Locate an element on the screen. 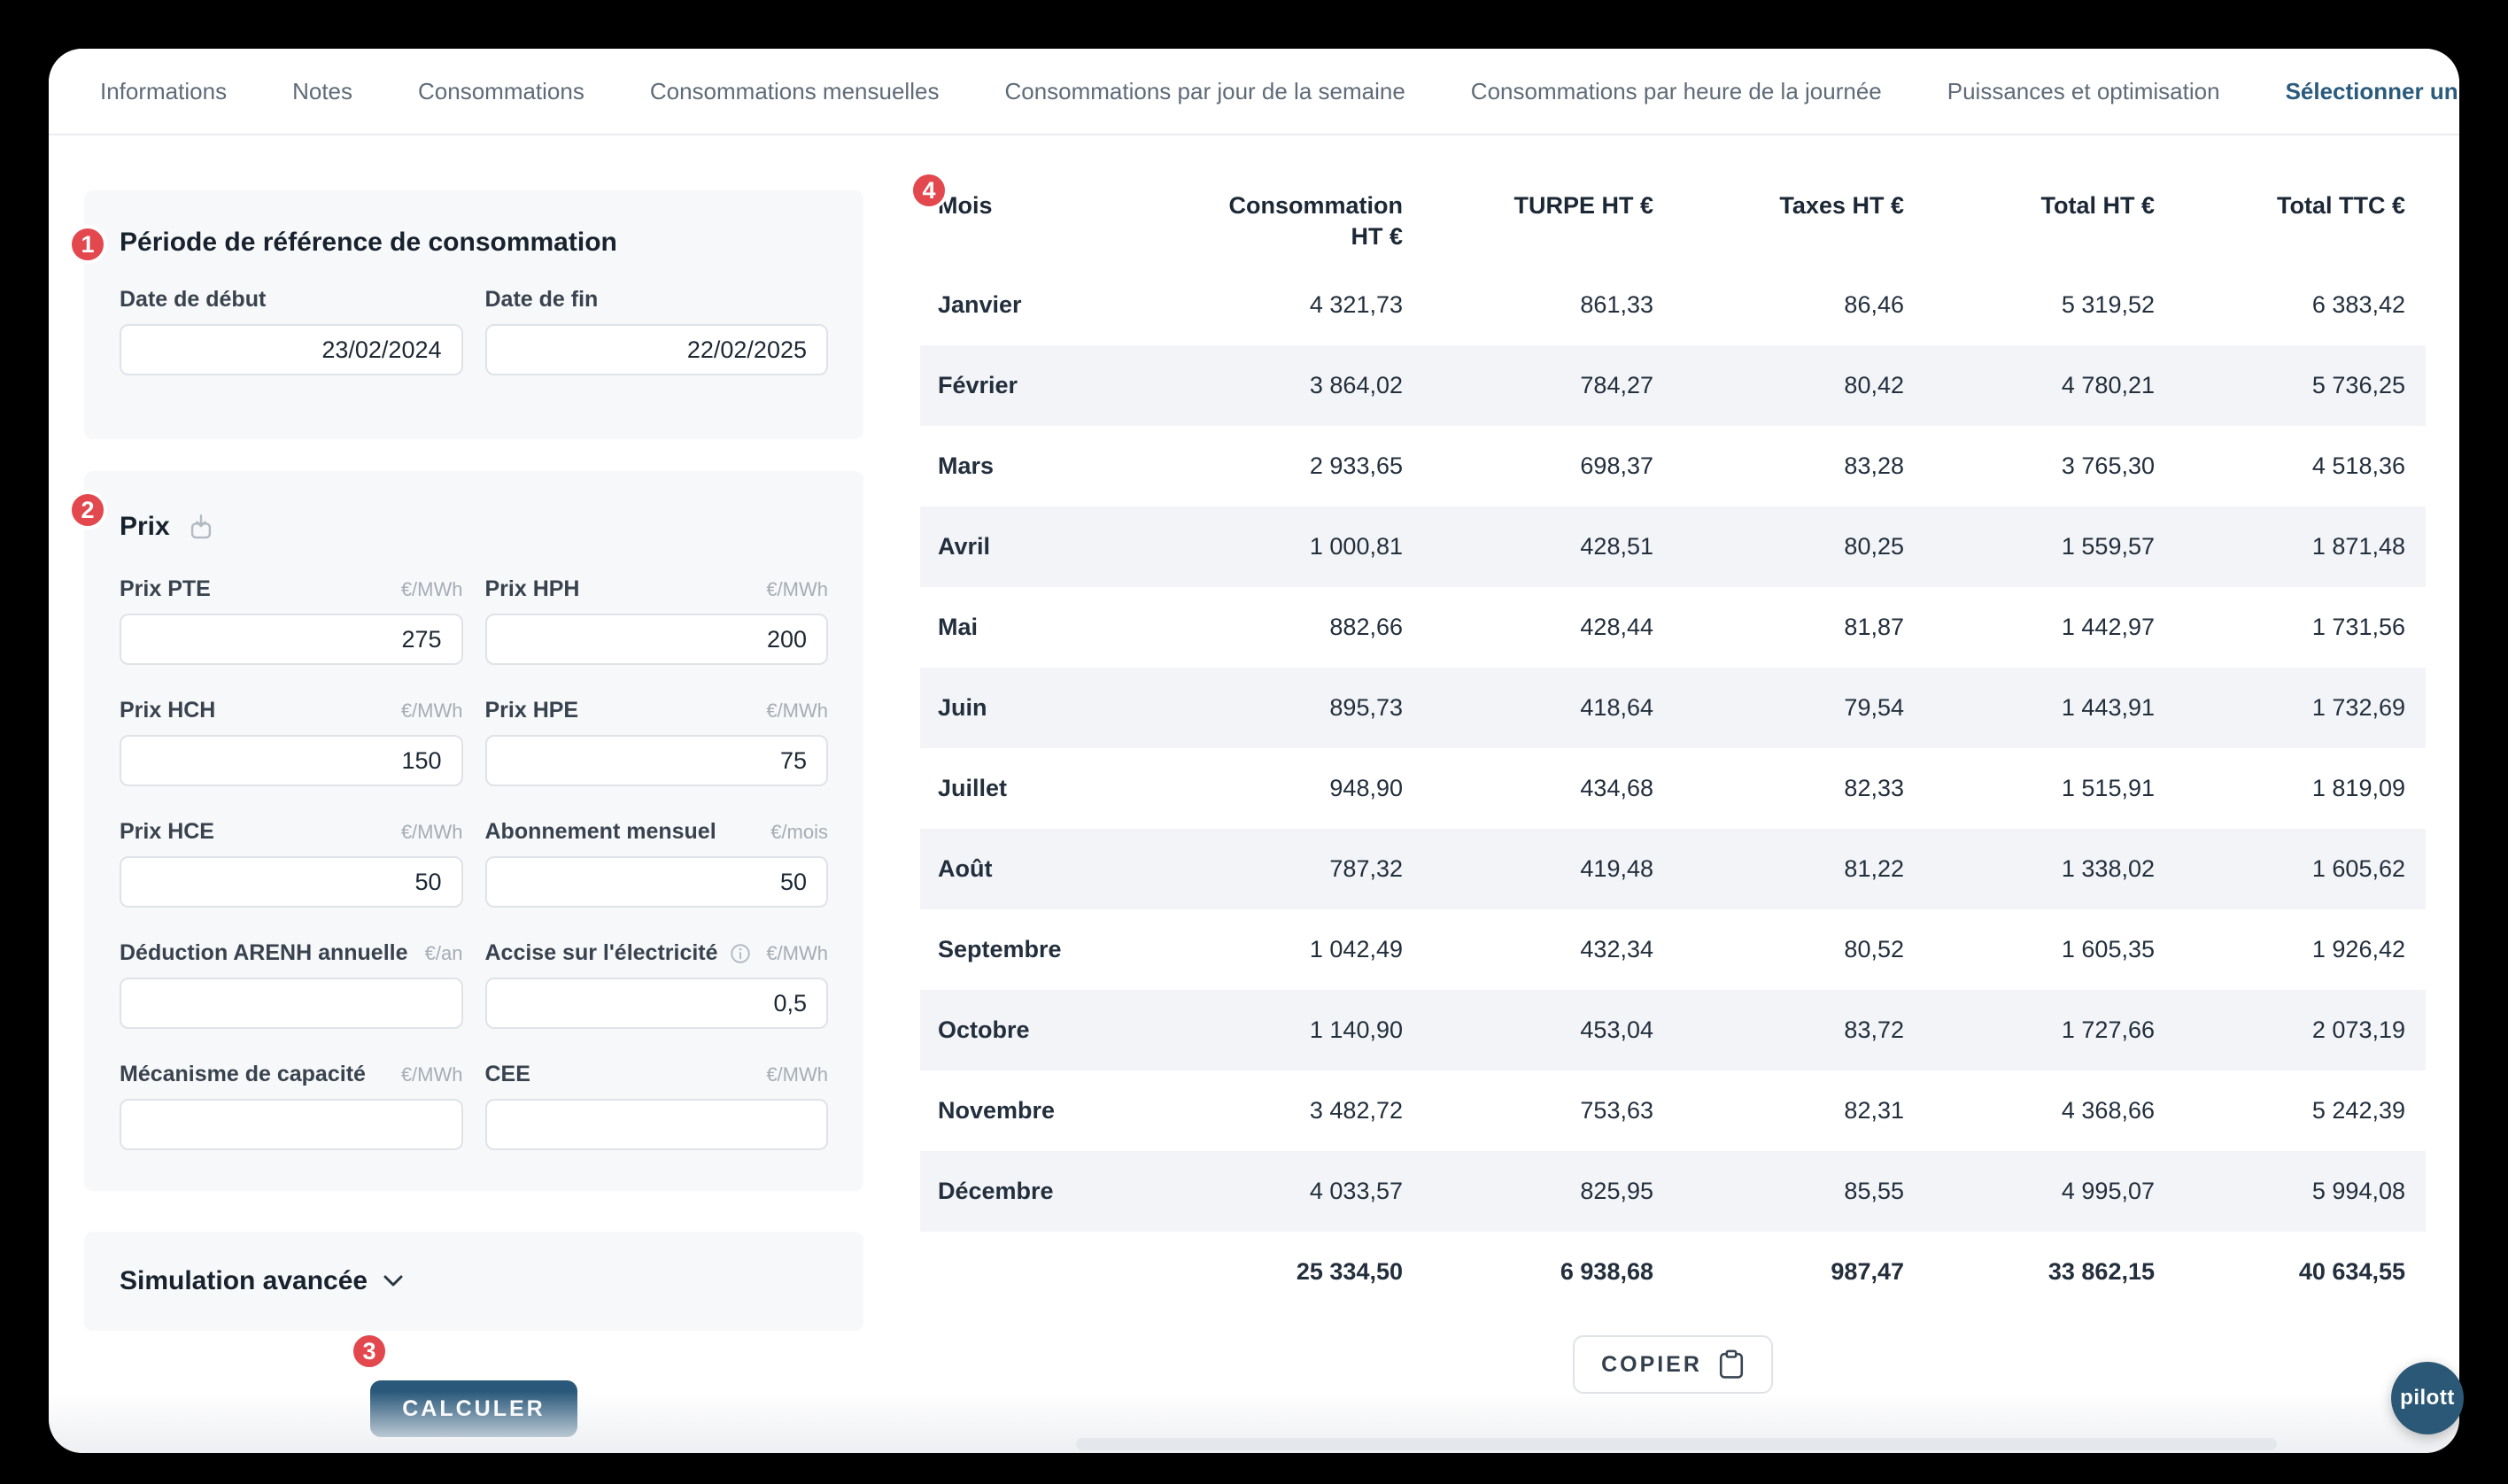  reference-period-title: Période de référence de consommation is located at coordinates (368, 242).